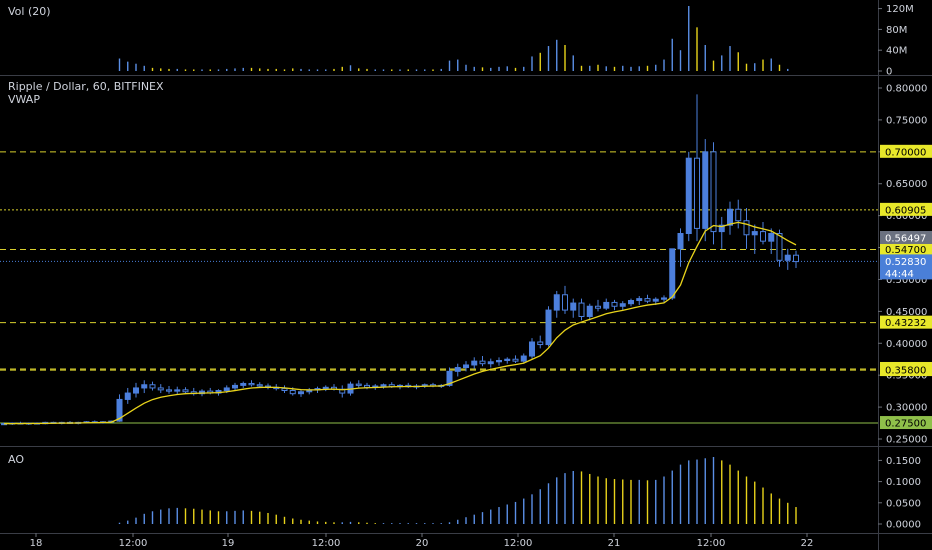  What do you see at coordinates (900, 9) in the screenshot?
I see `vol-tick-label: 120M` at bounding box center [900, 9].